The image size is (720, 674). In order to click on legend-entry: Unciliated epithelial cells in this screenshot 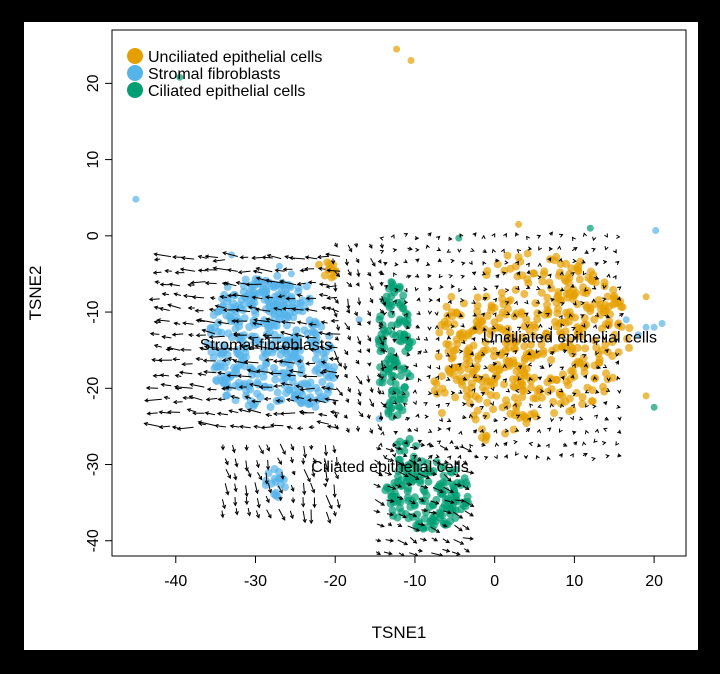, I will do `click(235, 57)`.